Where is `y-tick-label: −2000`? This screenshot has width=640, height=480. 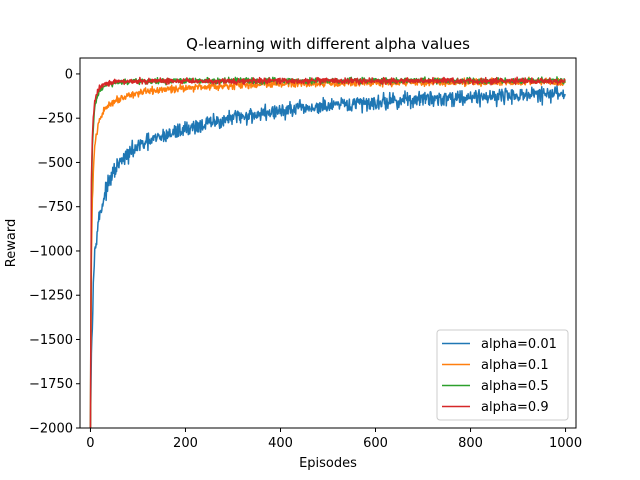 y-tick-label: −2000 is located at coordinates (51, 429).